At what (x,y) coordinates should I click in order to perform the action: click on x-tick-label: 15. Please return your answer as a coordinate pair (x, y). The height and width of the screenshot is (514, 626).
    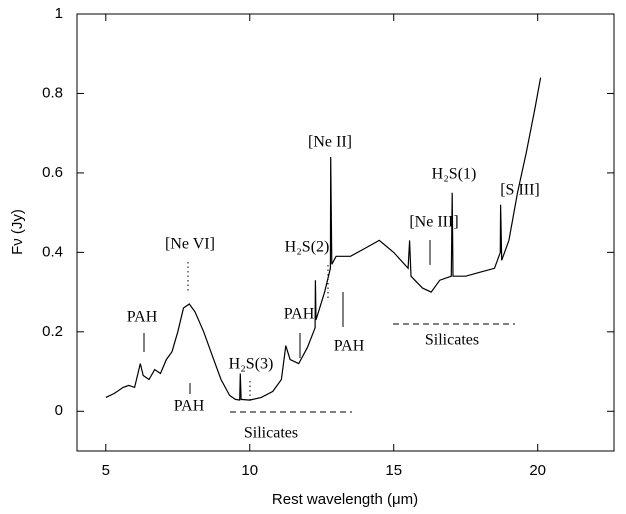
    Looking at the image, I should click on (393, 470).